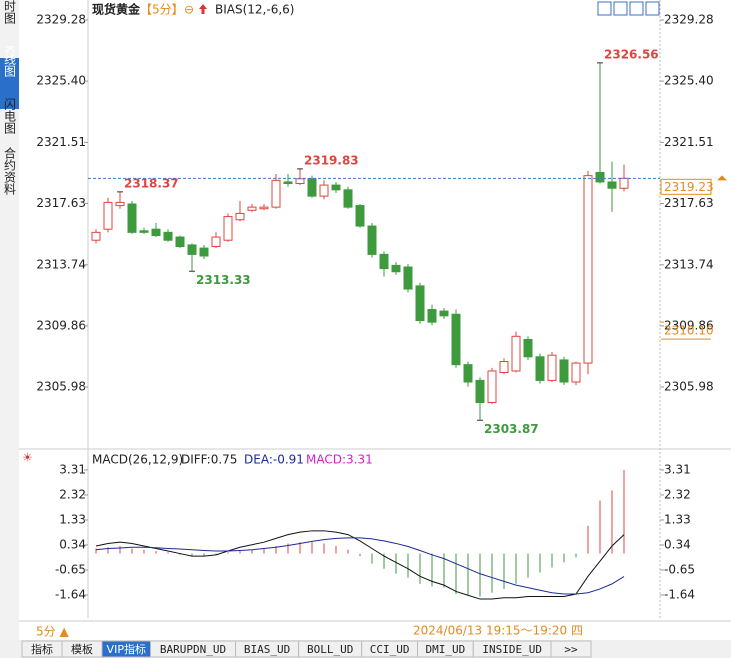 This screenshot has width=731, height=658. I want to click on legend-macd: MACD:3.31, so click(339, 460).